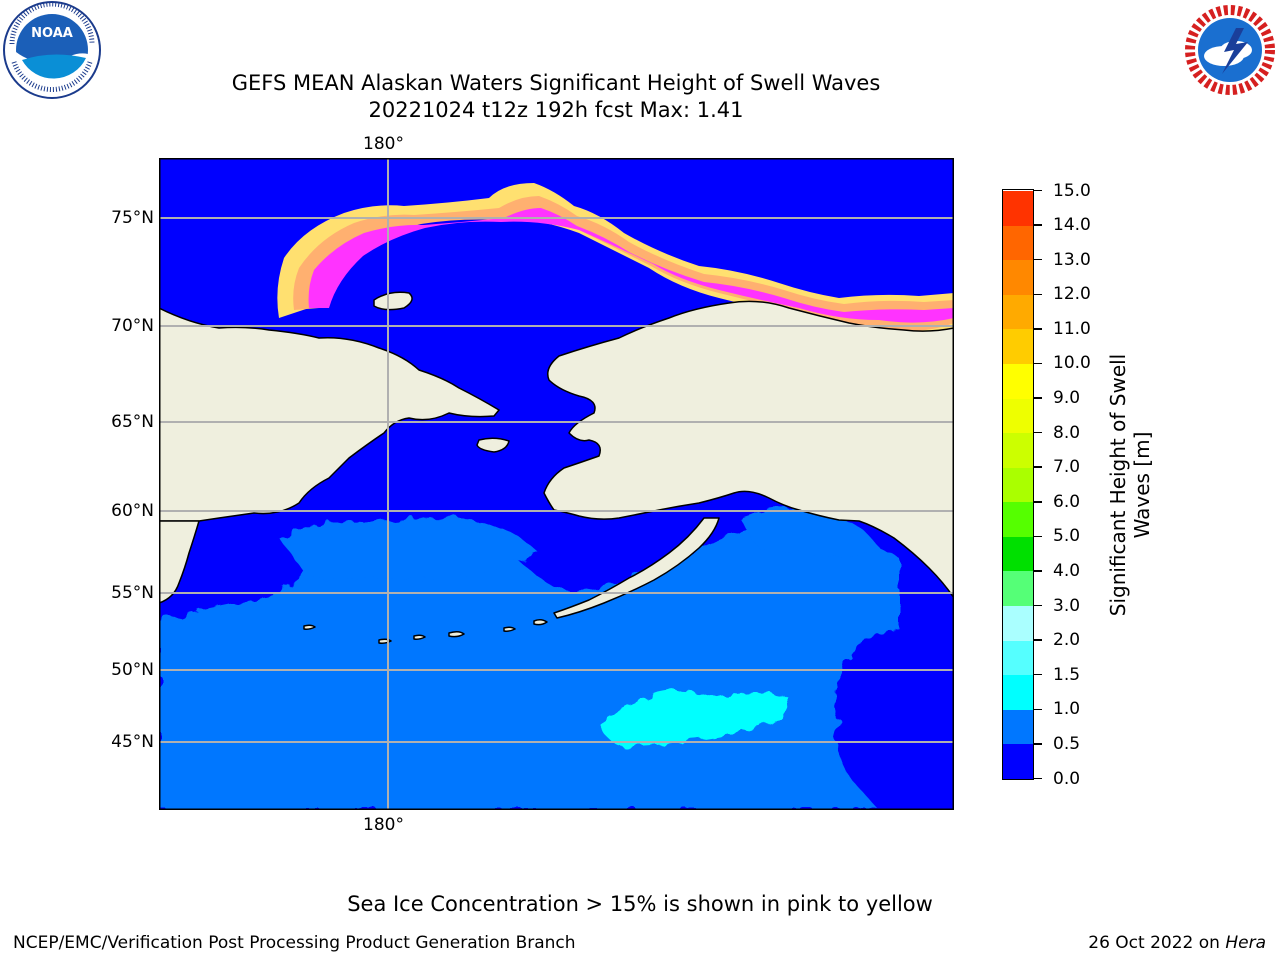 This screenshot has width=1280, height=960. Describe the element at coordinates (132, 742) in the screenshot. I see `latitude-label-45: 45°N` at that location.